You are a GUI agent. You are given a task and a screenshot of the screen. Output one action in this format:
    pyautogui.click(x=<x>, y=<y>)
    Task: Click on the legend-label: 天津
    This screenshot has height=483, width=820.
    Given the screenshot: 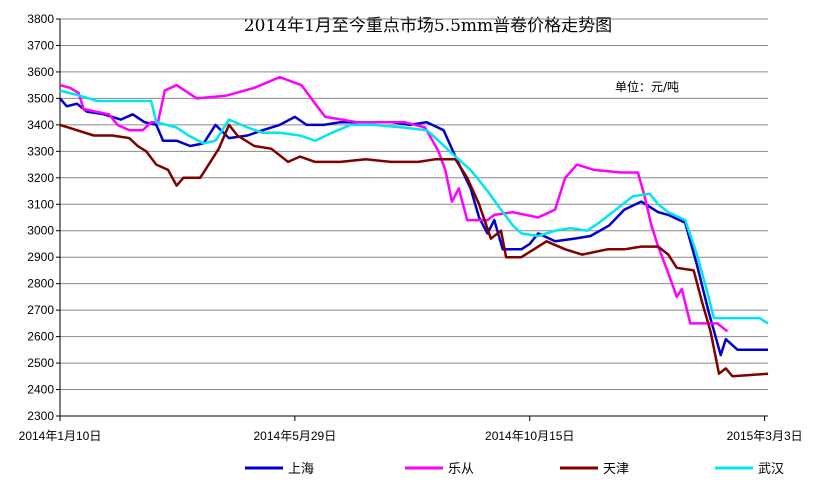 What is the action you would take?
    pyautogui.click(x=616, y=469)
    